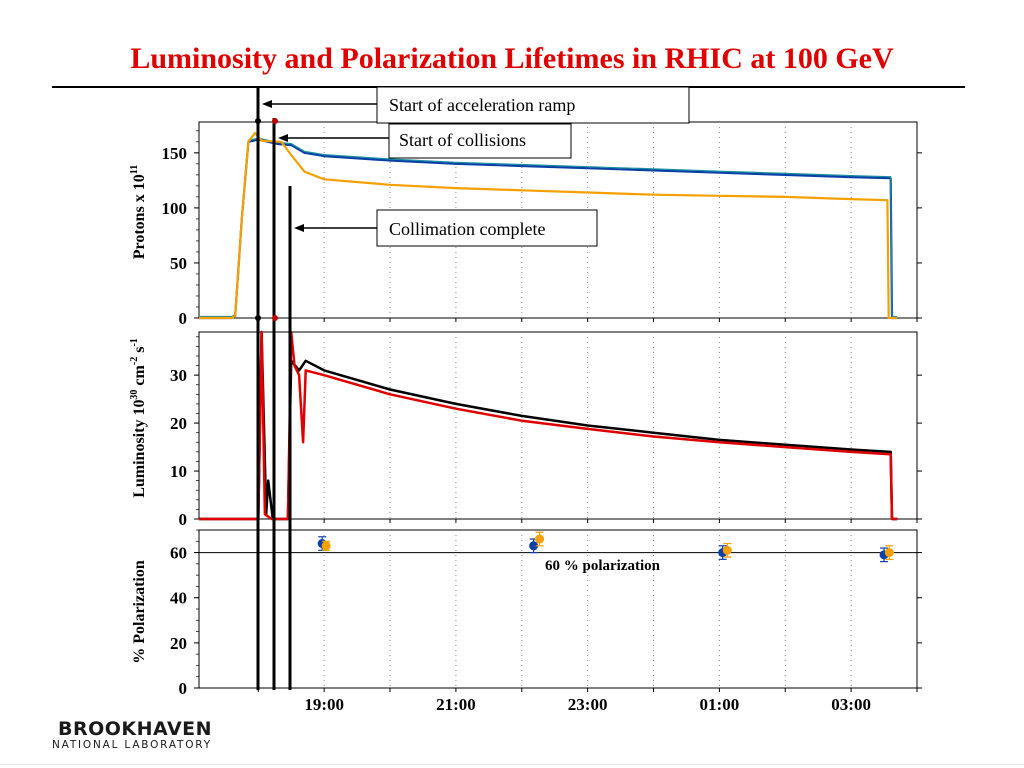 This screenshot has width=1024, height=768. Describe the element at coordinates (462, 140) in the screenshot. I see `collisions-annotation-text: Start of collisions` at that location.